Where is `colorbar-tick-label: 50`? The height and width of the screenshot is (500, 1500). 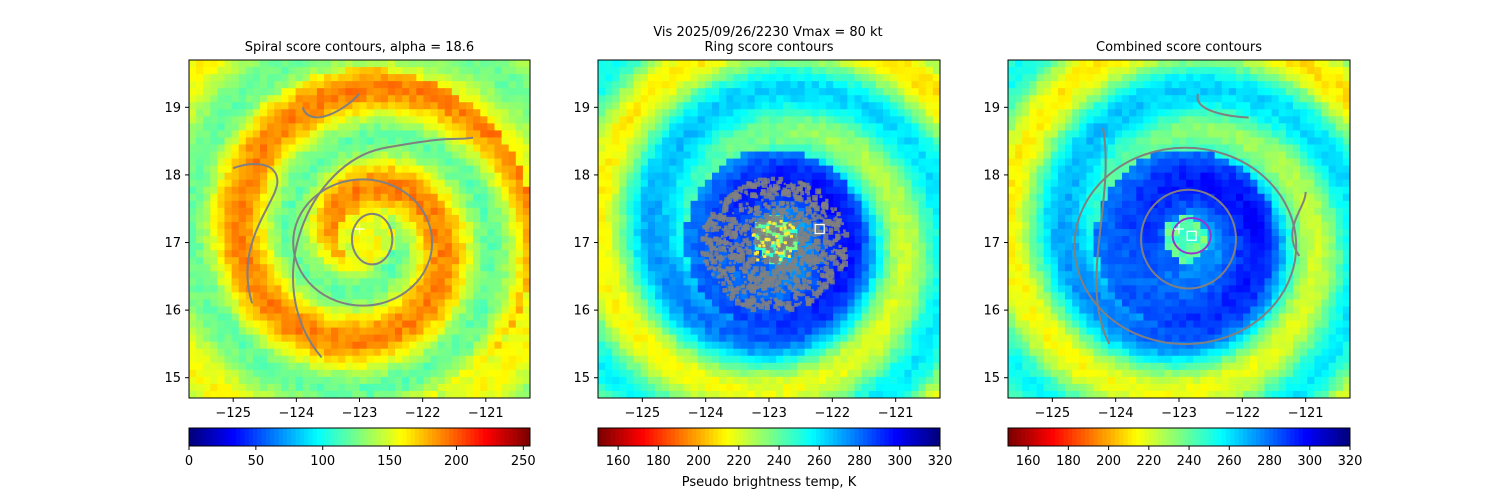
colorbar-tick-label: 50 is located at coordinates (256, 461).